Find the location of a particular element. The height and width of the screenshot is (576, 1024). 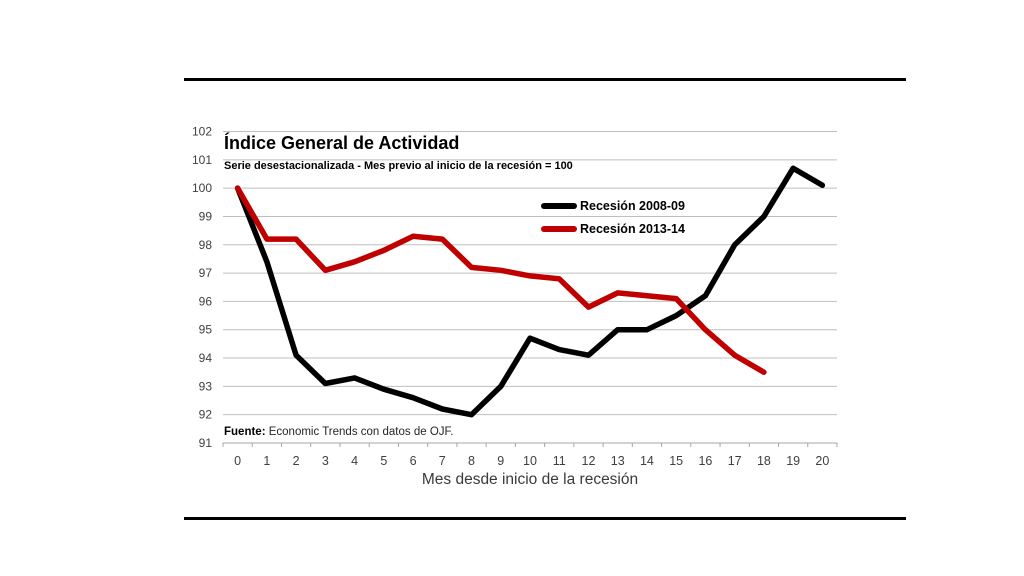

svg-text: 3 is located at coordinates (325, 461).